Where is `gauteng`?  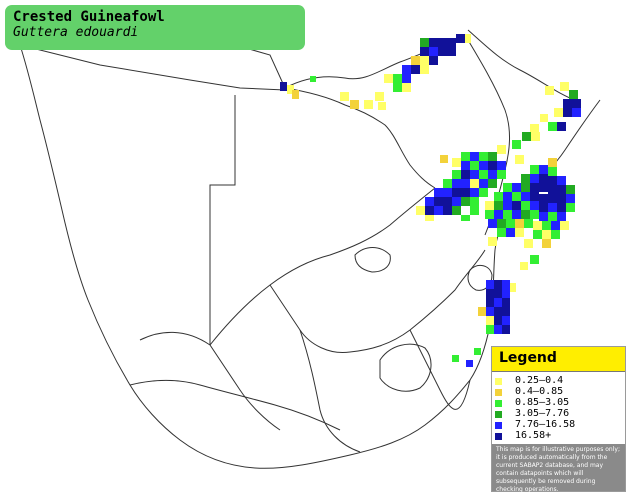
gauteng is located at coordinates (372, 260).